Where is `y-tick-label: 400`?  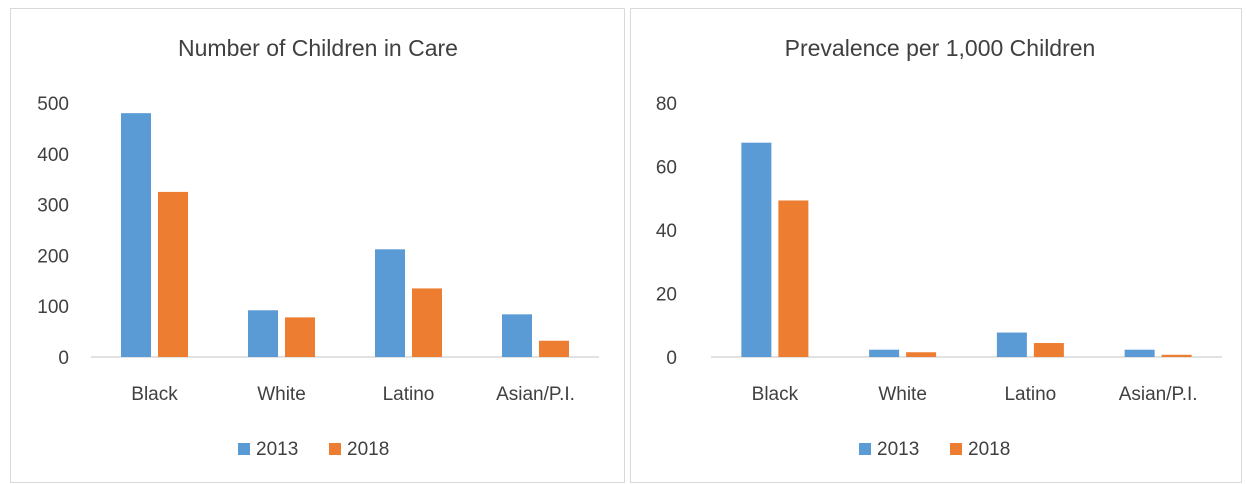 y-tick-label: 400 is located at coordinates (53, 155).